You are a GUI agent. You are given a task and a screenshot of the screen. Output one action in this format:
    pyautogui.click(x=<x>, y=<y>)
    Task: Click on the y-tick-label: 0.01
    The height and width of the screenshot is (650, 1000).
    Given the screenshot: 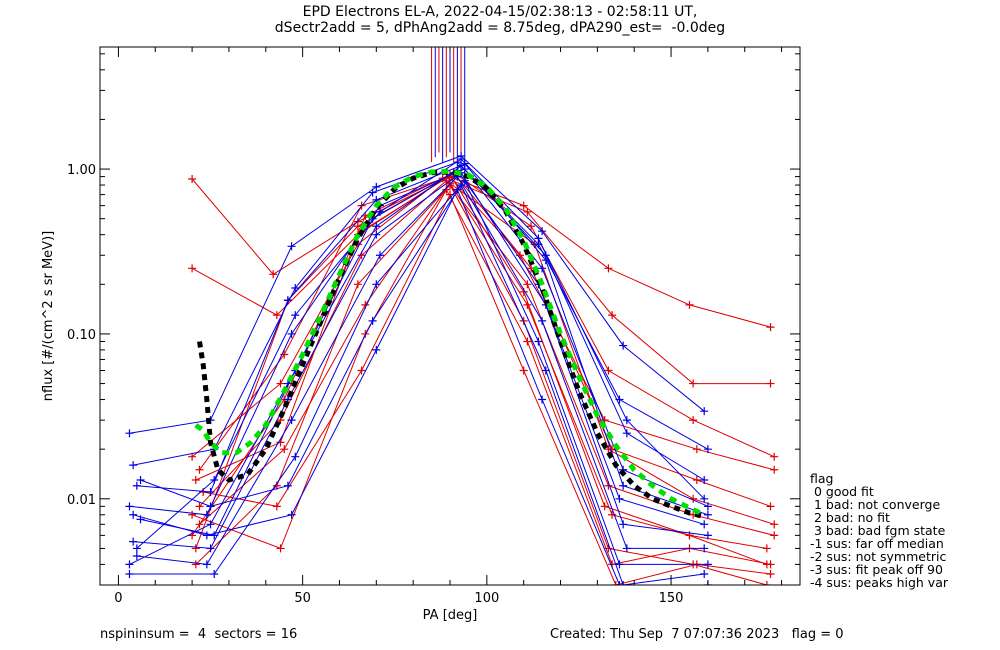 What is the action you would take?
    pyautogui.click(x=81, y=500)
    